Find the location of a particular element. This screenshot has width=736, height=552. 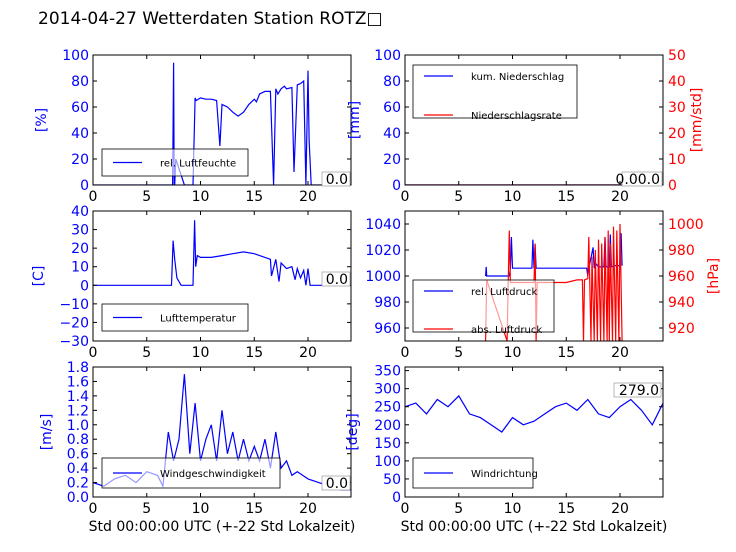

y2-tick-label: 10 is located at coordinates (677, 160).